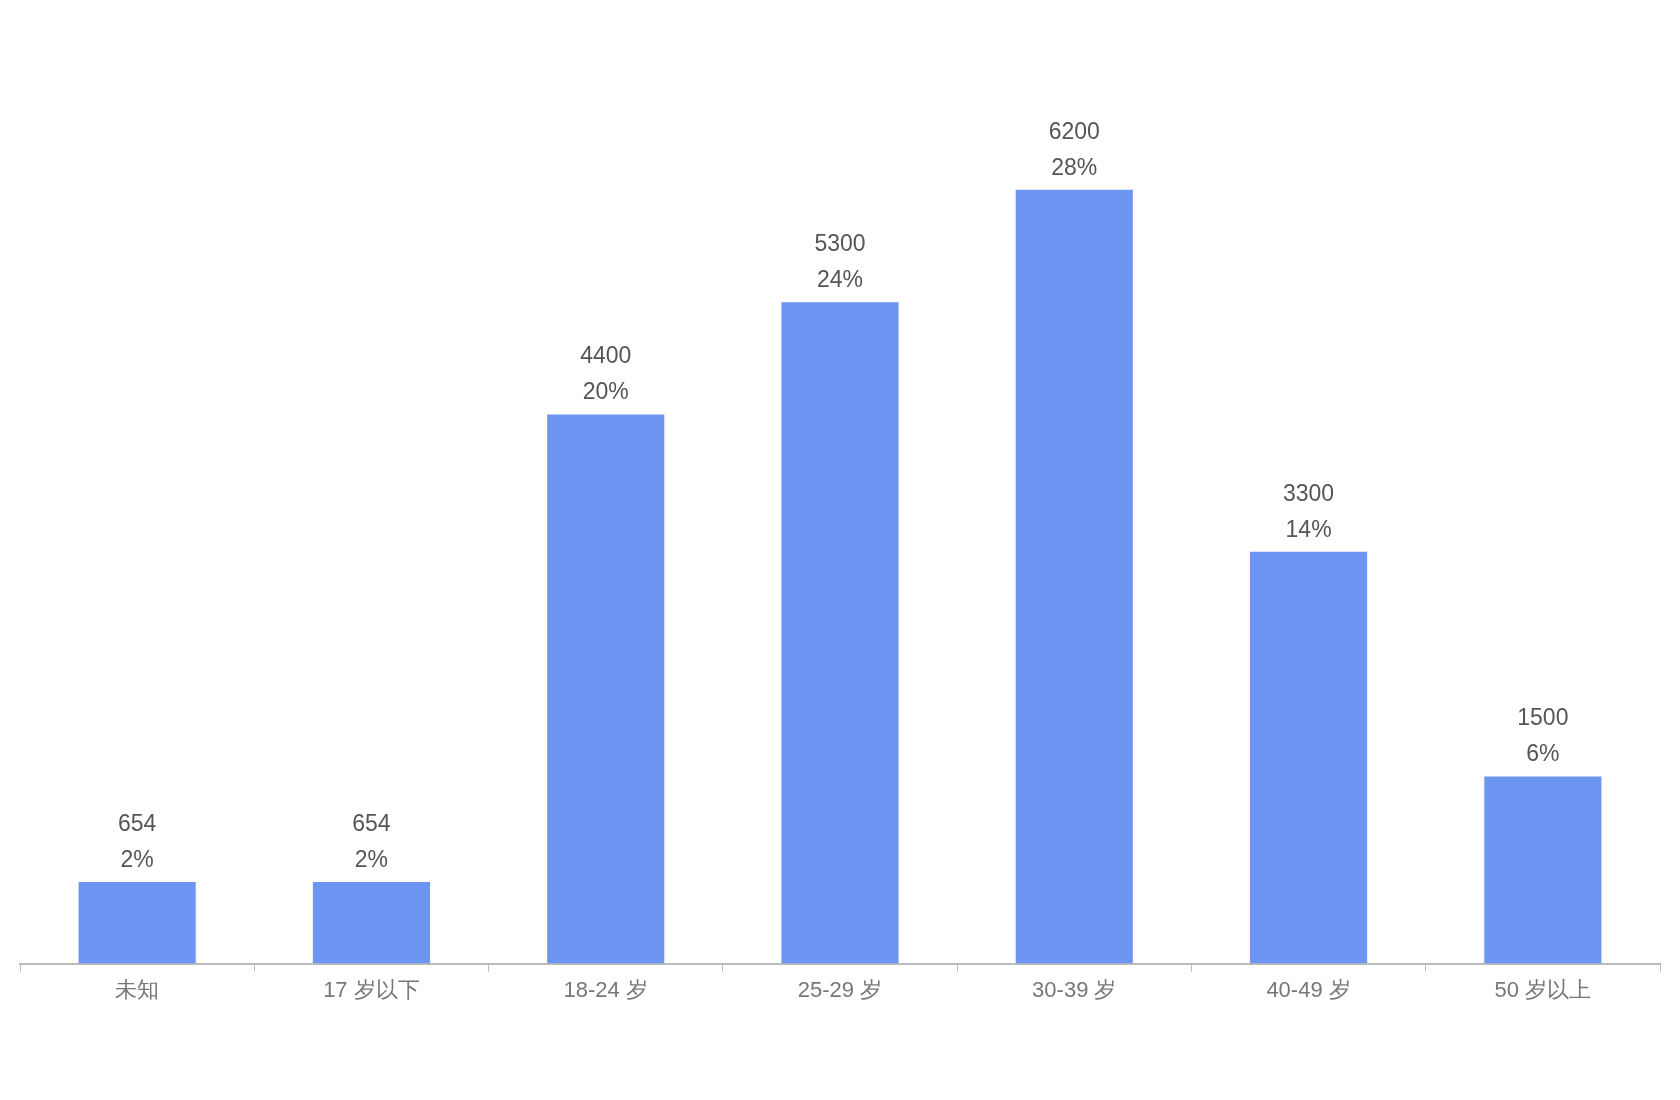 This screenshot has width=1680, height=1100. What do you see at coordinates (1543, 735) in the screenshot?
I see `data-label: 1500 6%` at bounding box center [1543, 735].